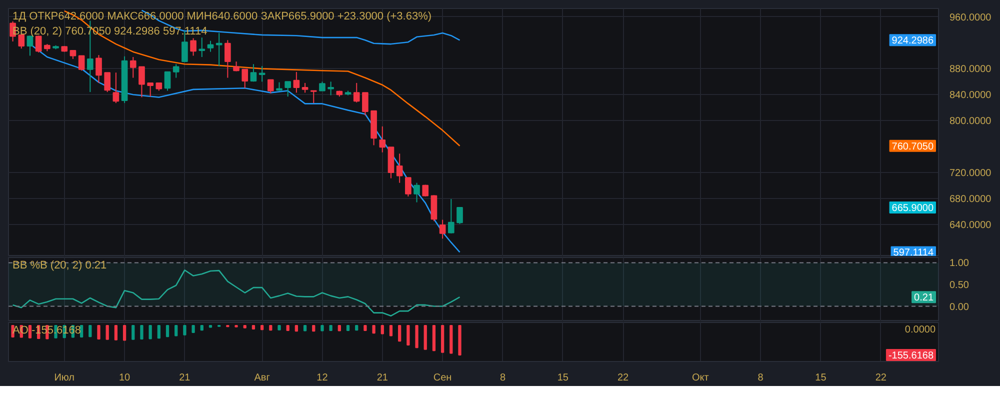  Describe the element at coordinates (924, 298) in the screenshot. I see `annotation: 0.21` at that location.